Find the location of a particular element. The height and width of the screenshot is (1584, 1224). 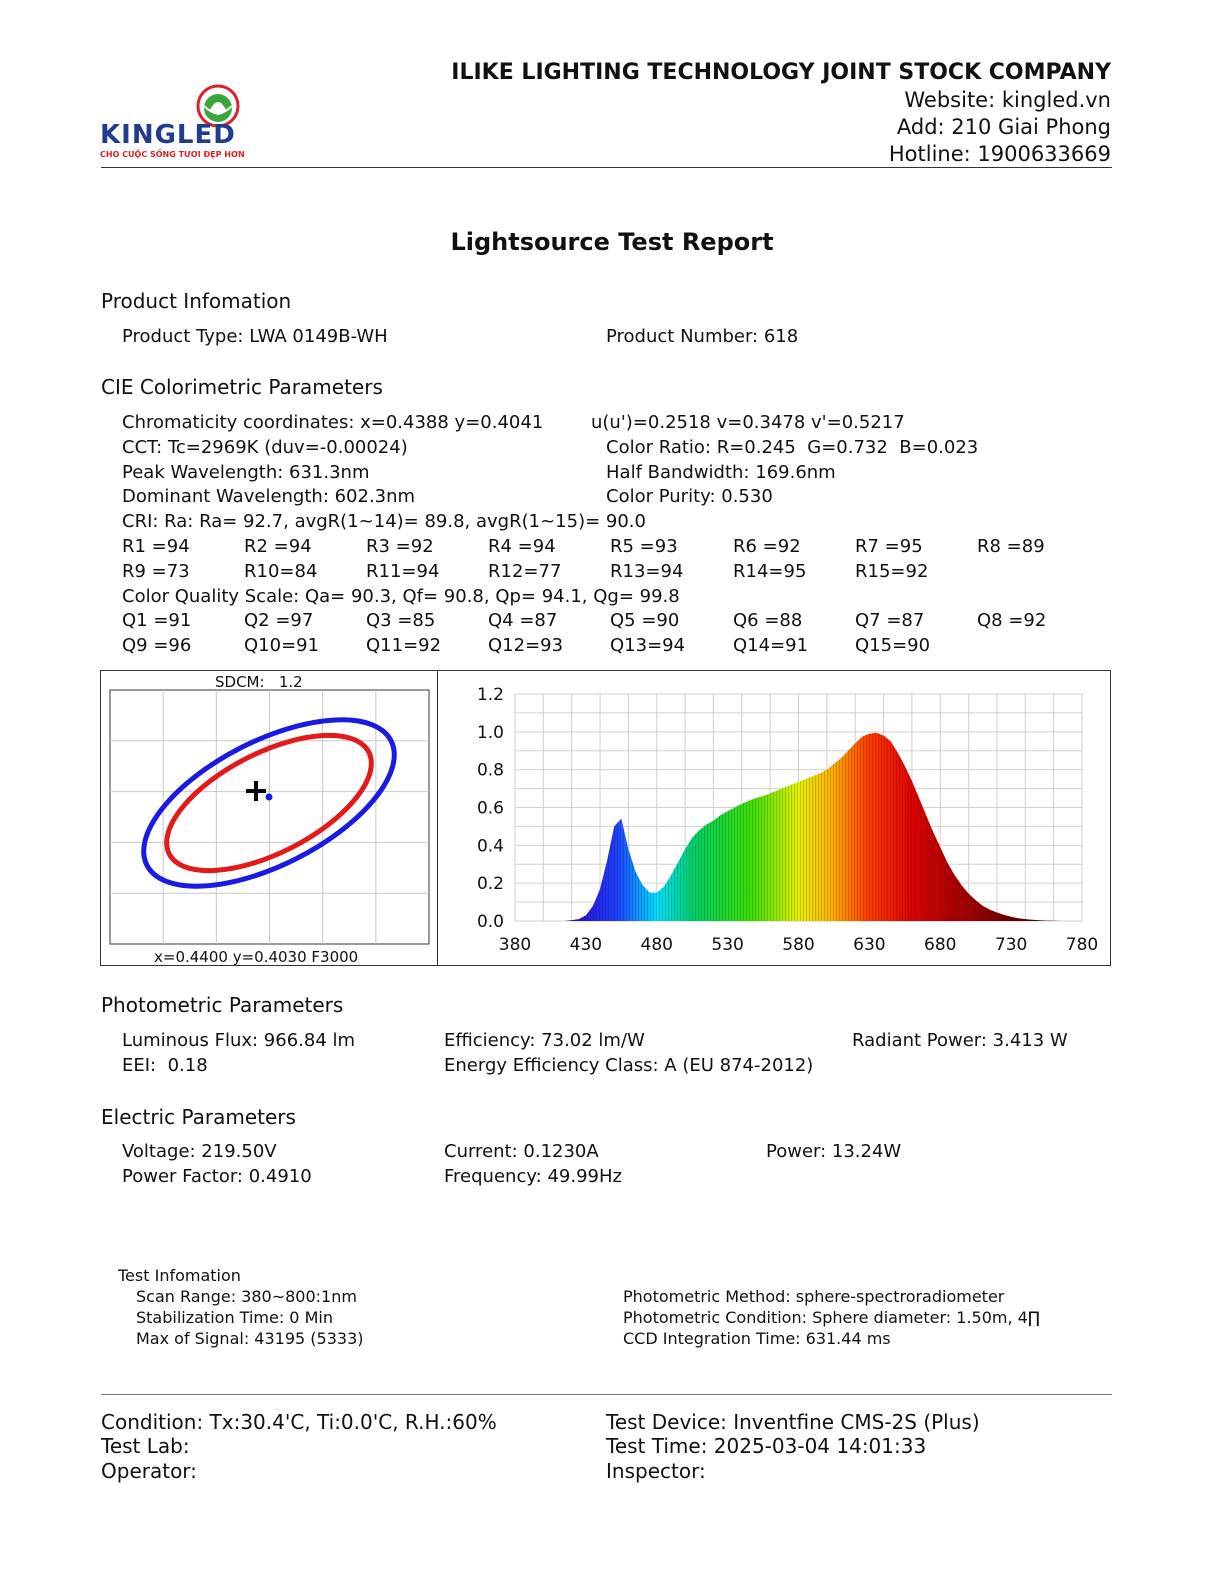

test-time: Test Time: 2025-03-04 14:01:33 is located at coordinates (766, 1446).